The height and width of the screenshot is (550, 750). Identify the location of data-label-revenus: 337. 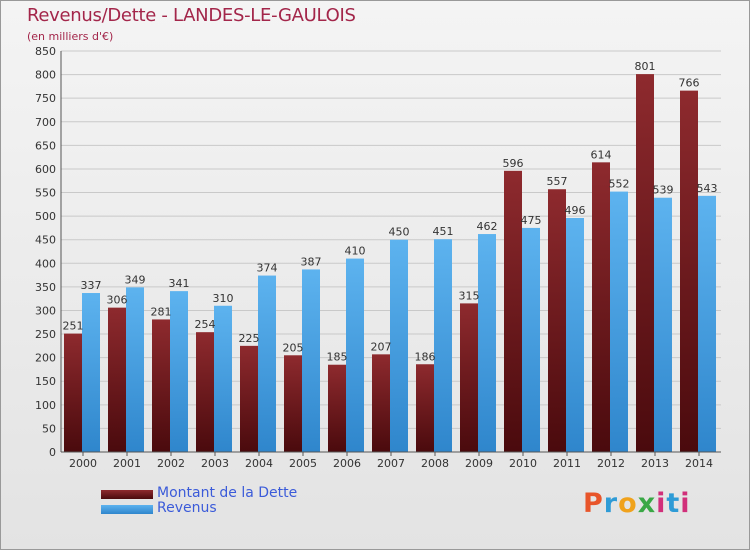
(91, 285).